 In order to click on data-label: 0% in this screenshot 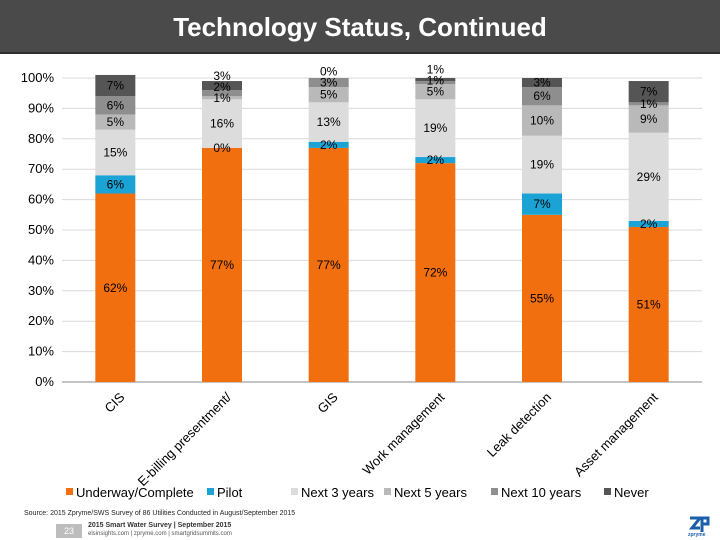, I will do `click(329, 72)`.